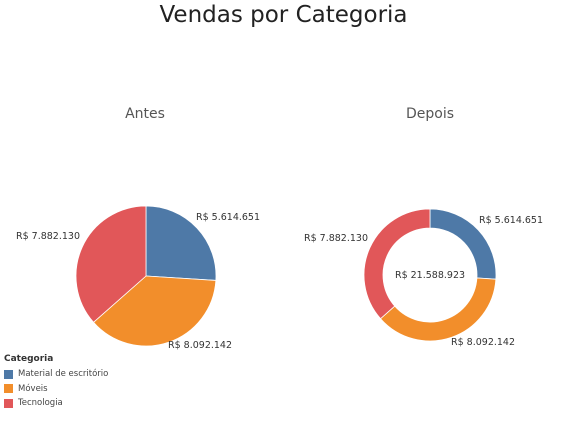 The height and width of the screenshot is (422, 567). I want to click on legend-item-material: Material de escritório, so click(56, 374).